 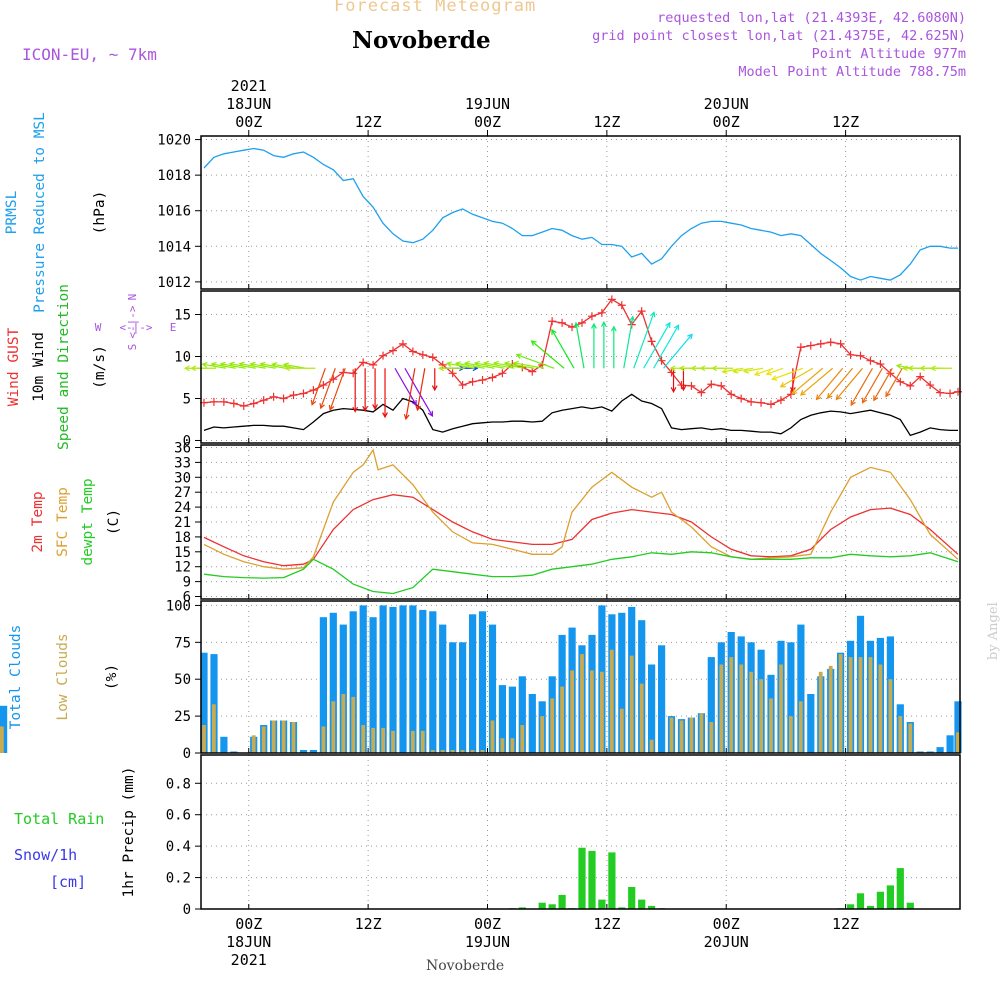 What do you see at coordinates (811, 18) in the screenshot?
I see `requested-coords: requested lon,lat (21.4393E, 42.6080N)` at bounding box center [811, 18].